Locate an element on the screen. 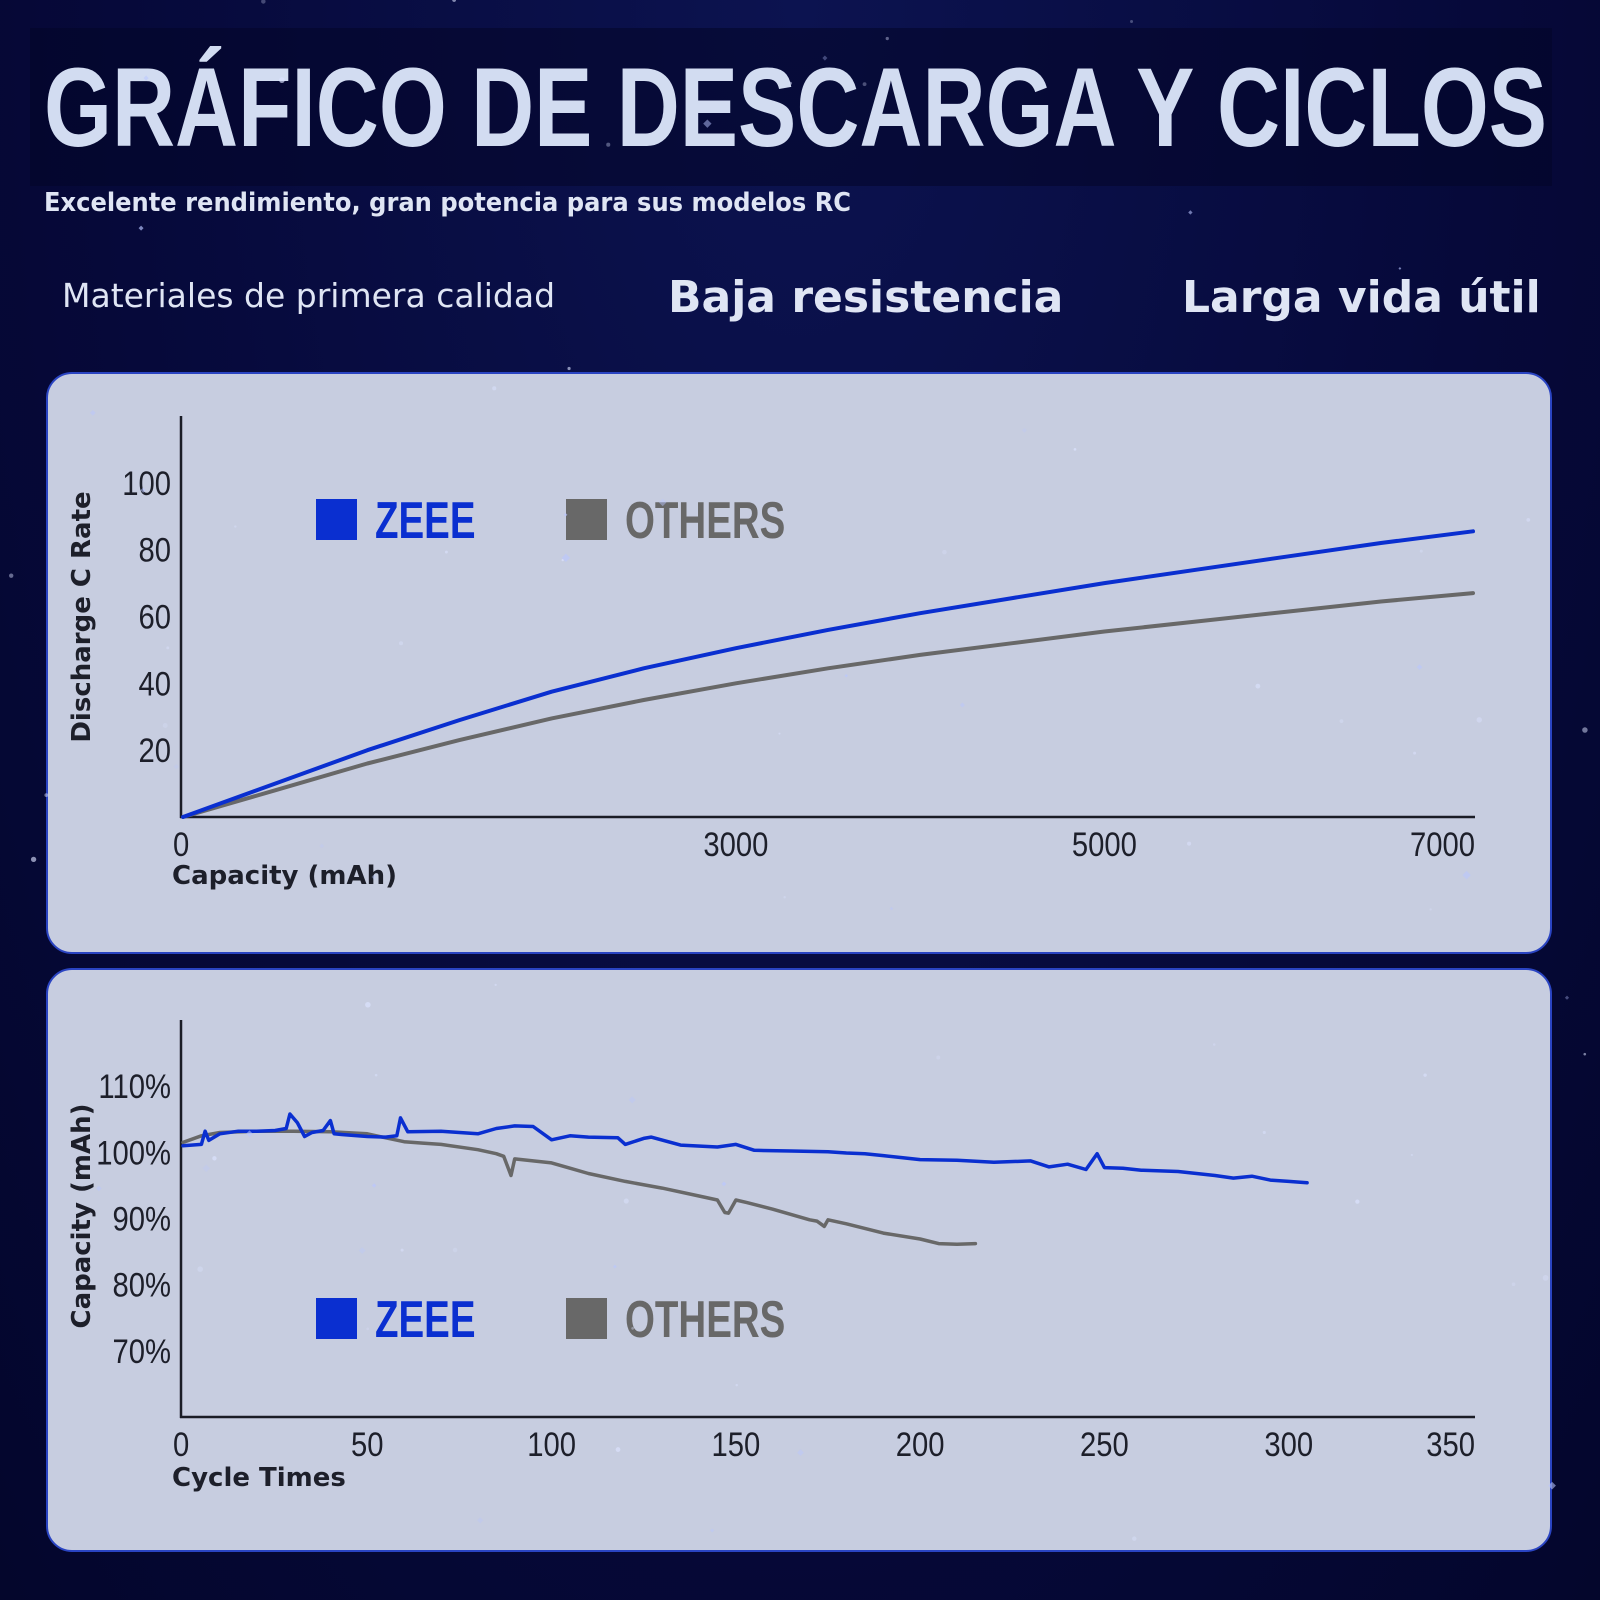 This screenshot has height=1600, width=1600. discharge-x-tick-label: 0 is located at coordinates (181, 844).